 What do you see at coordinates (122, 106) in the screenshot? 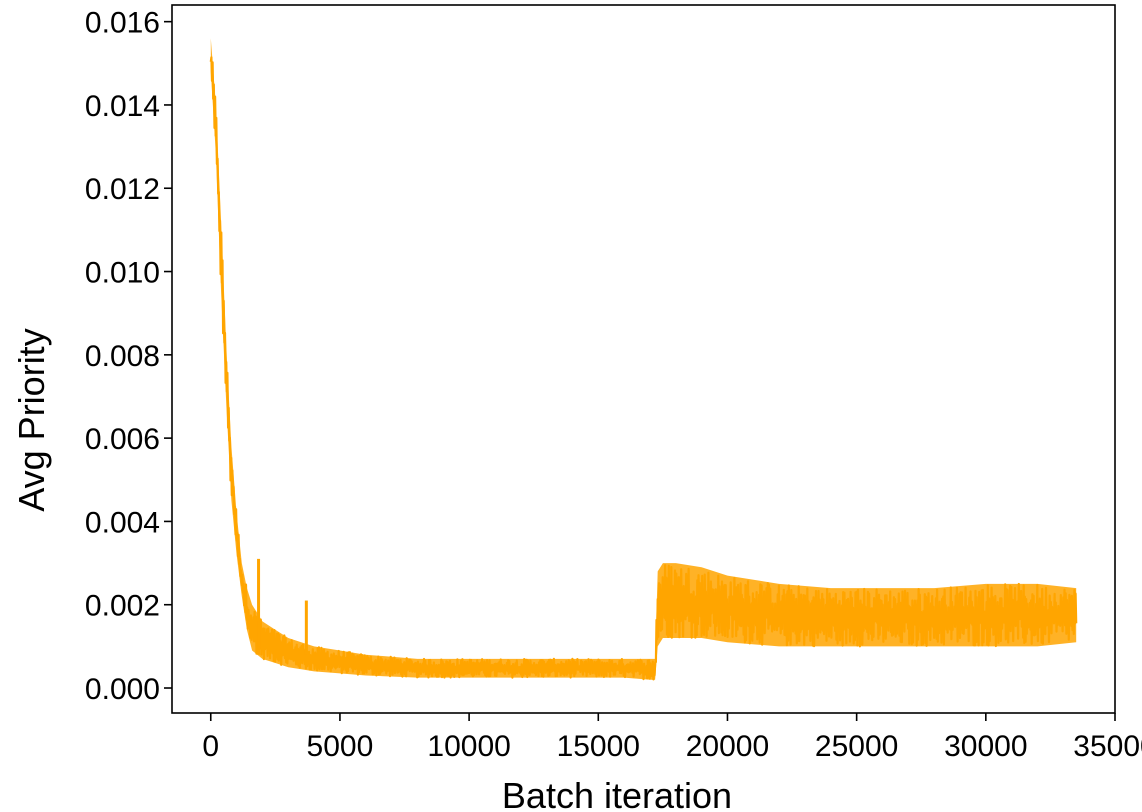
I see `y-tick-label: 0.014` at bounding box center [122, 106].